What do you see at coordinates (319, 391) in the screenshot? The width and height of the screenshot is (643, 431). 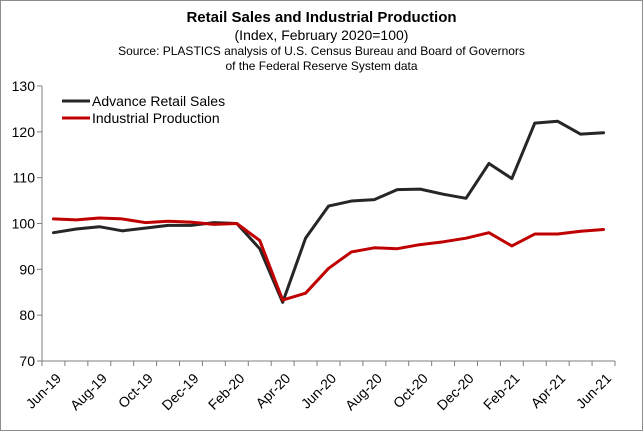 I see `x-tick-label: Jun-20` at bounding box center [319, 391].